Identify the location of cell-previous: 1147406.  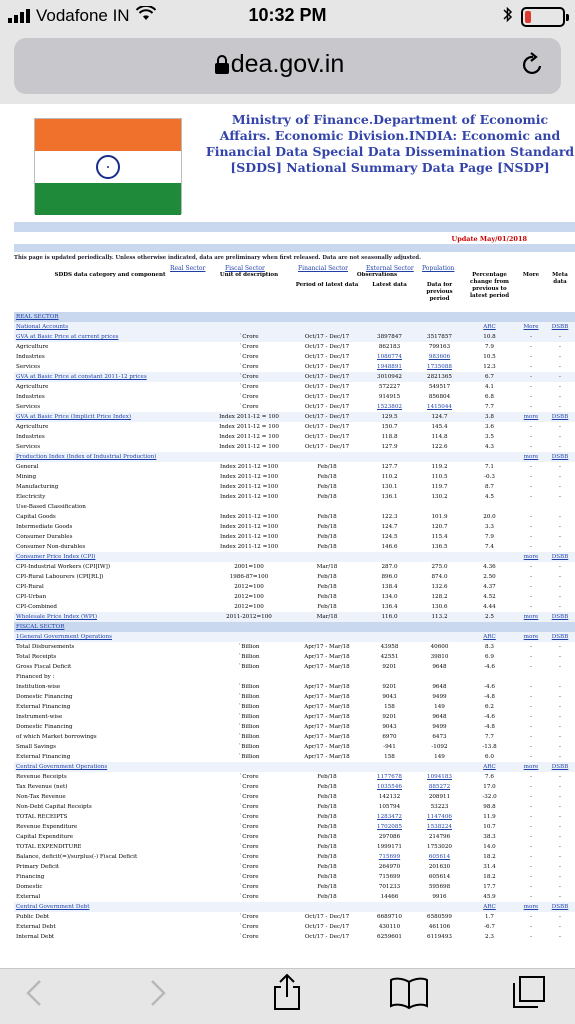
(439, 817).